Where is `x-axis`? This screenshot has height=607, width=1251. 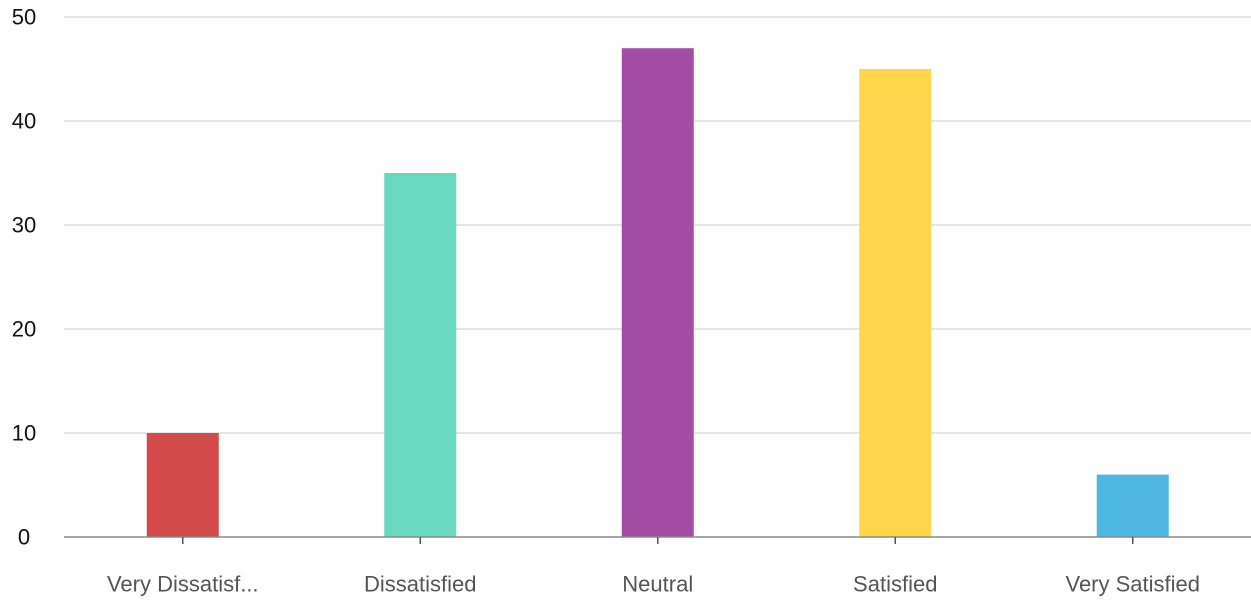 x-axis is located at coordinates (657, 540).